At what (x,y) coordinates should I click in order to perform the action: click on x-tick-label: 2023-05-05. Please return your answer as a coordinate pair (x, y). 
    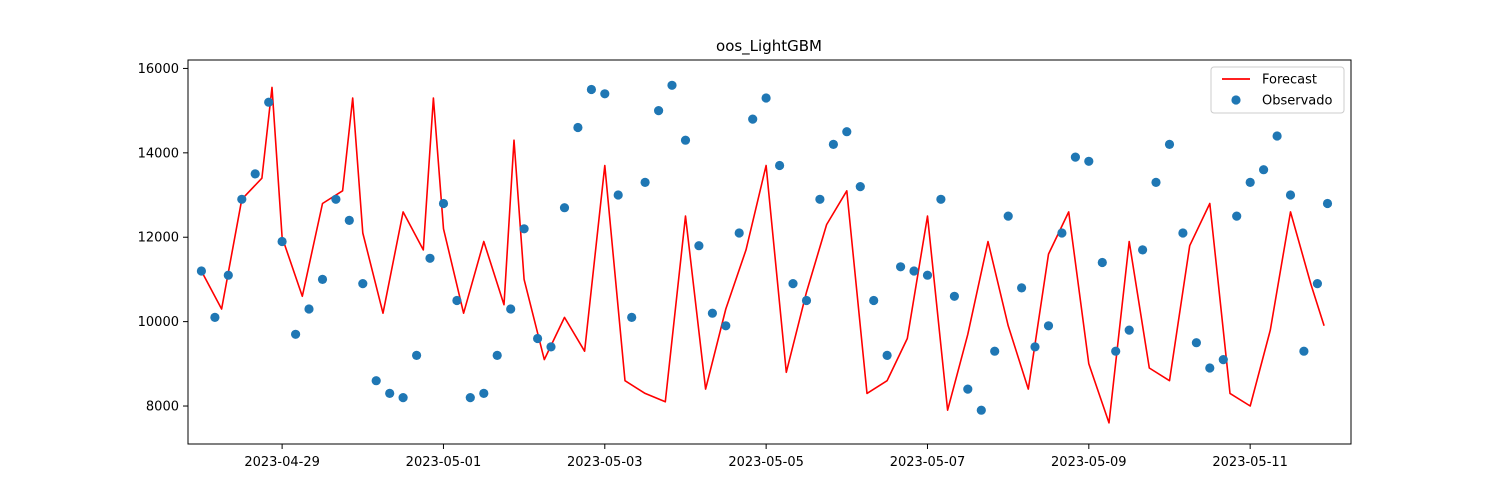
    Looking at the image, I should click on (766, 462).